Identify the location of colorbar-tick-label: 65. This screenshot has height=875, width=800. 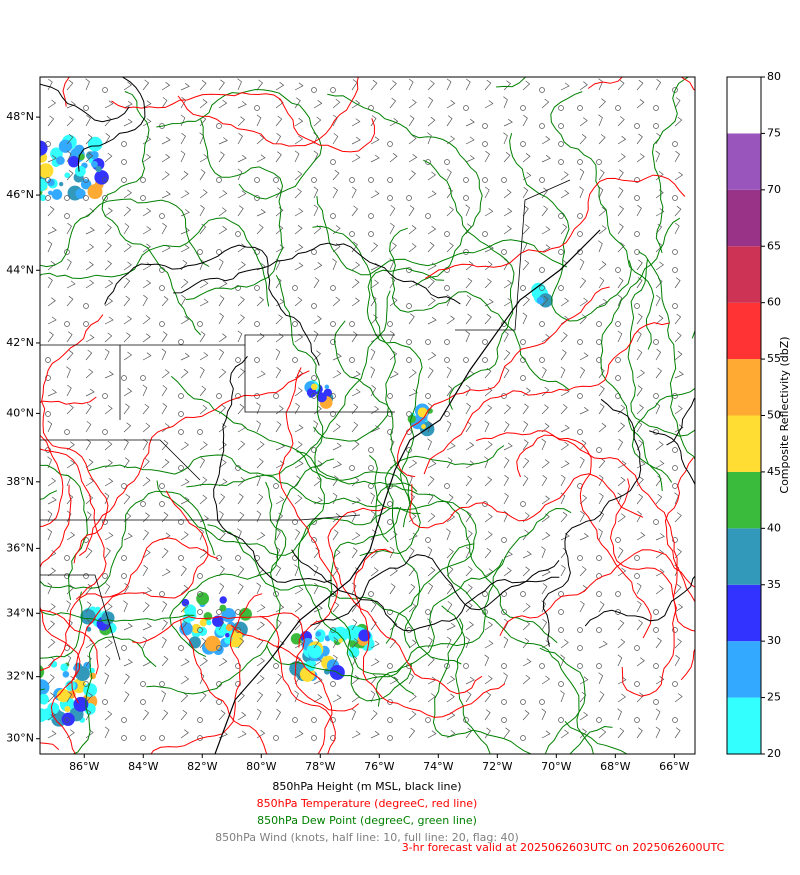
(774, 245).